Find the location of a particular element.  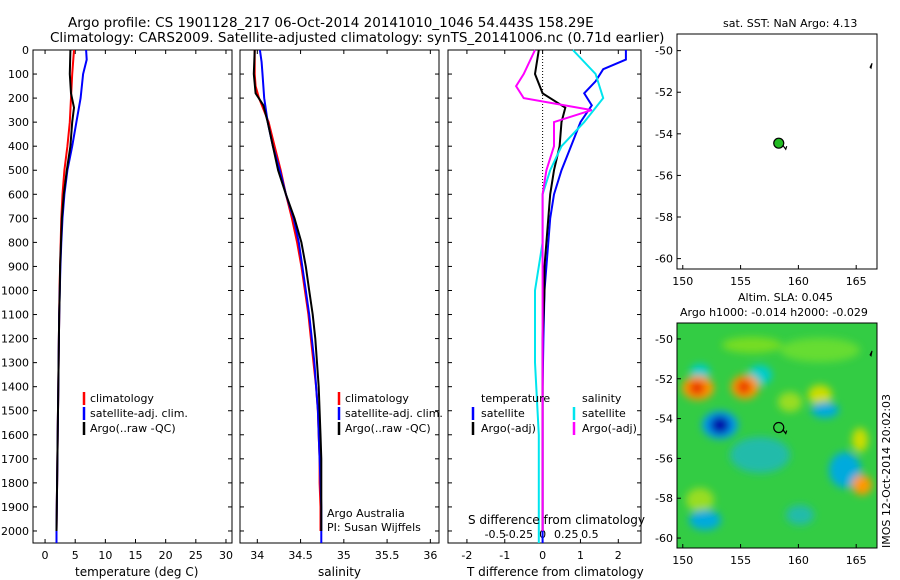

depth-tick-label: 700 is located at coordinates (18, 218).